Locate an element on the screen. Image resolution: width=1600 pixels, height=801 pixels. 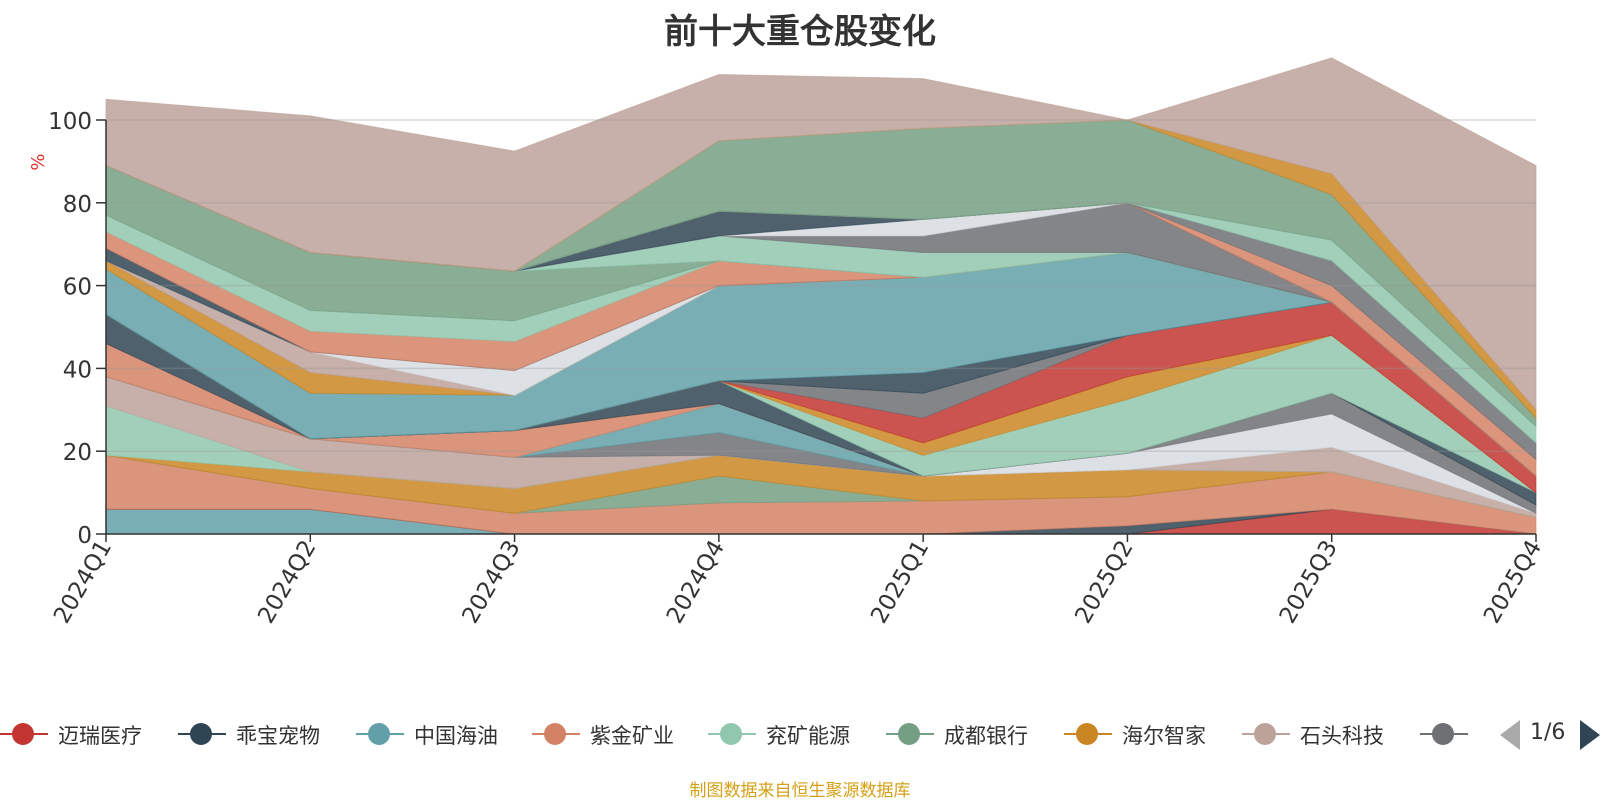
legend-label: 迈瑞医疗 is located at coordinates (100, 736).